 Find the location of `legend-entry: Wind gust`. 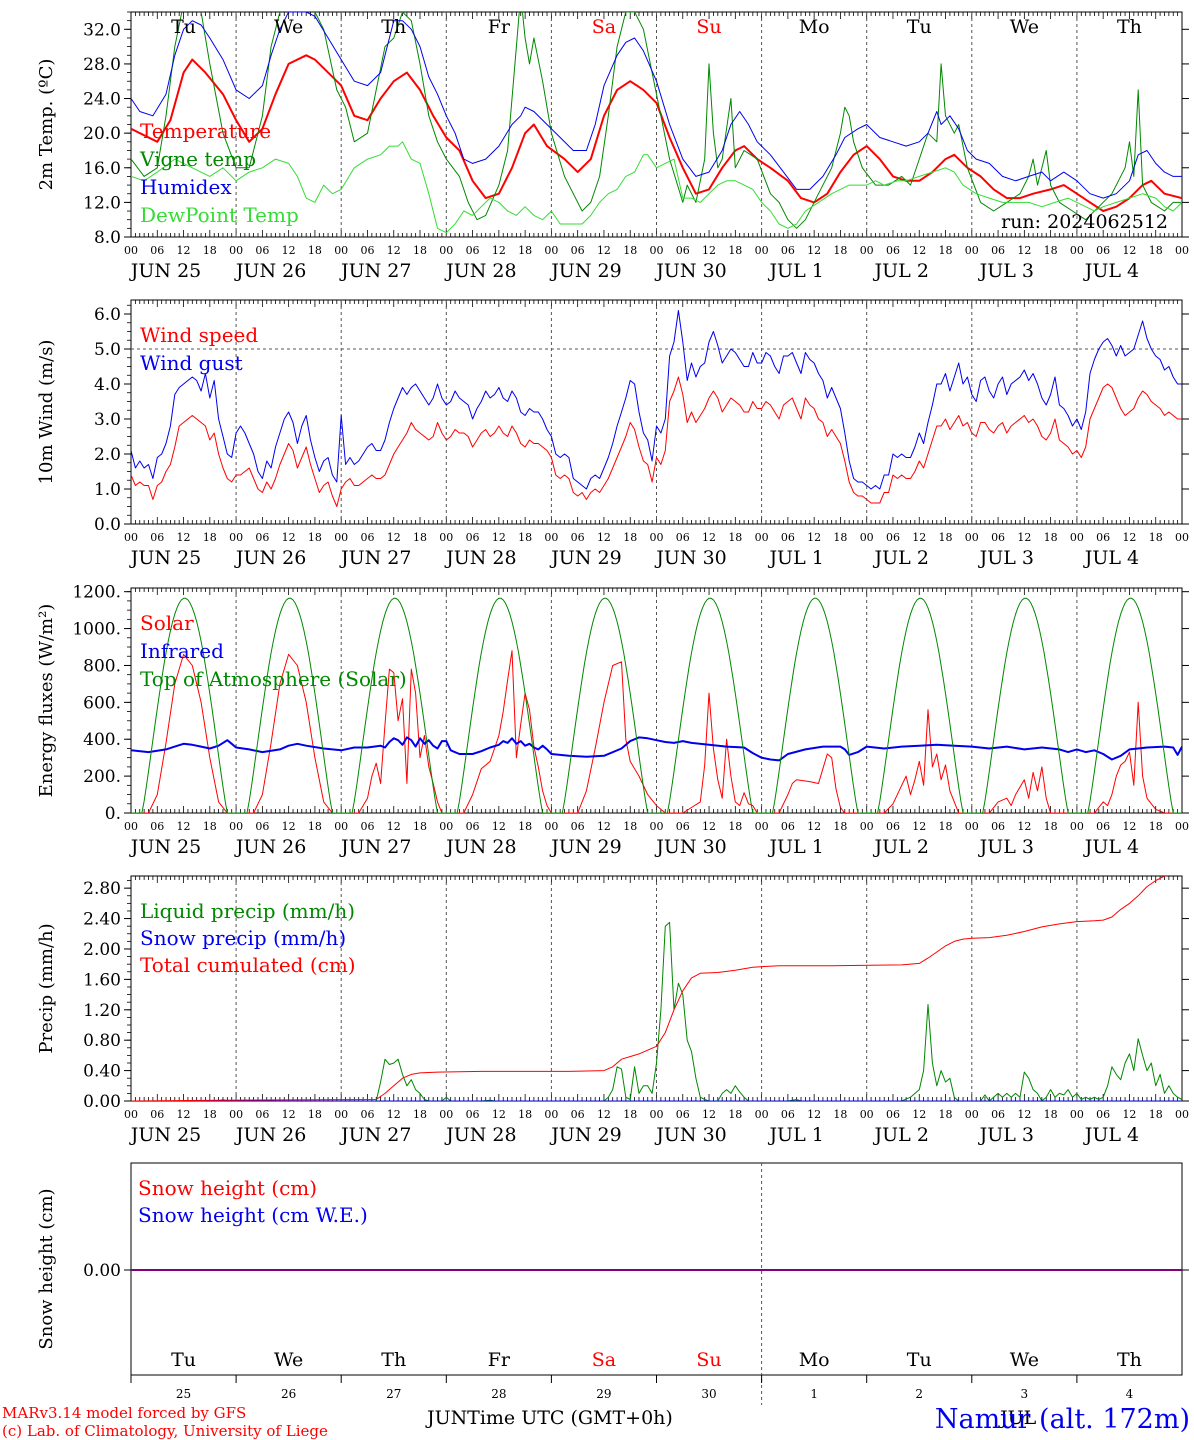

legend-entry: Wind gust is located at coordinates (191, 363).